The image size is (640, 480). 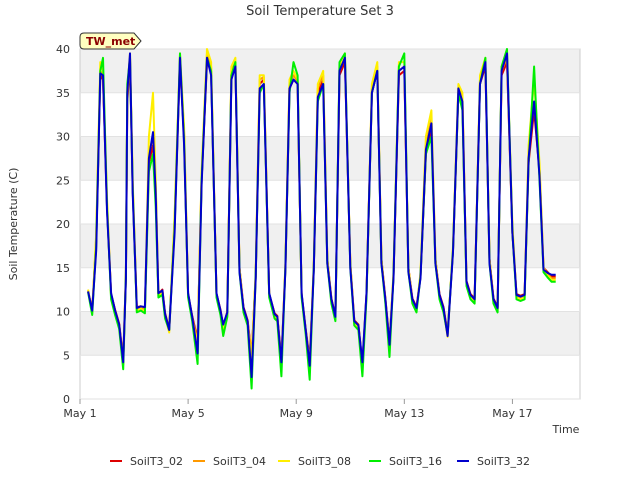 I want to click on y-tick-label: 40, so click(x=63, y=49).